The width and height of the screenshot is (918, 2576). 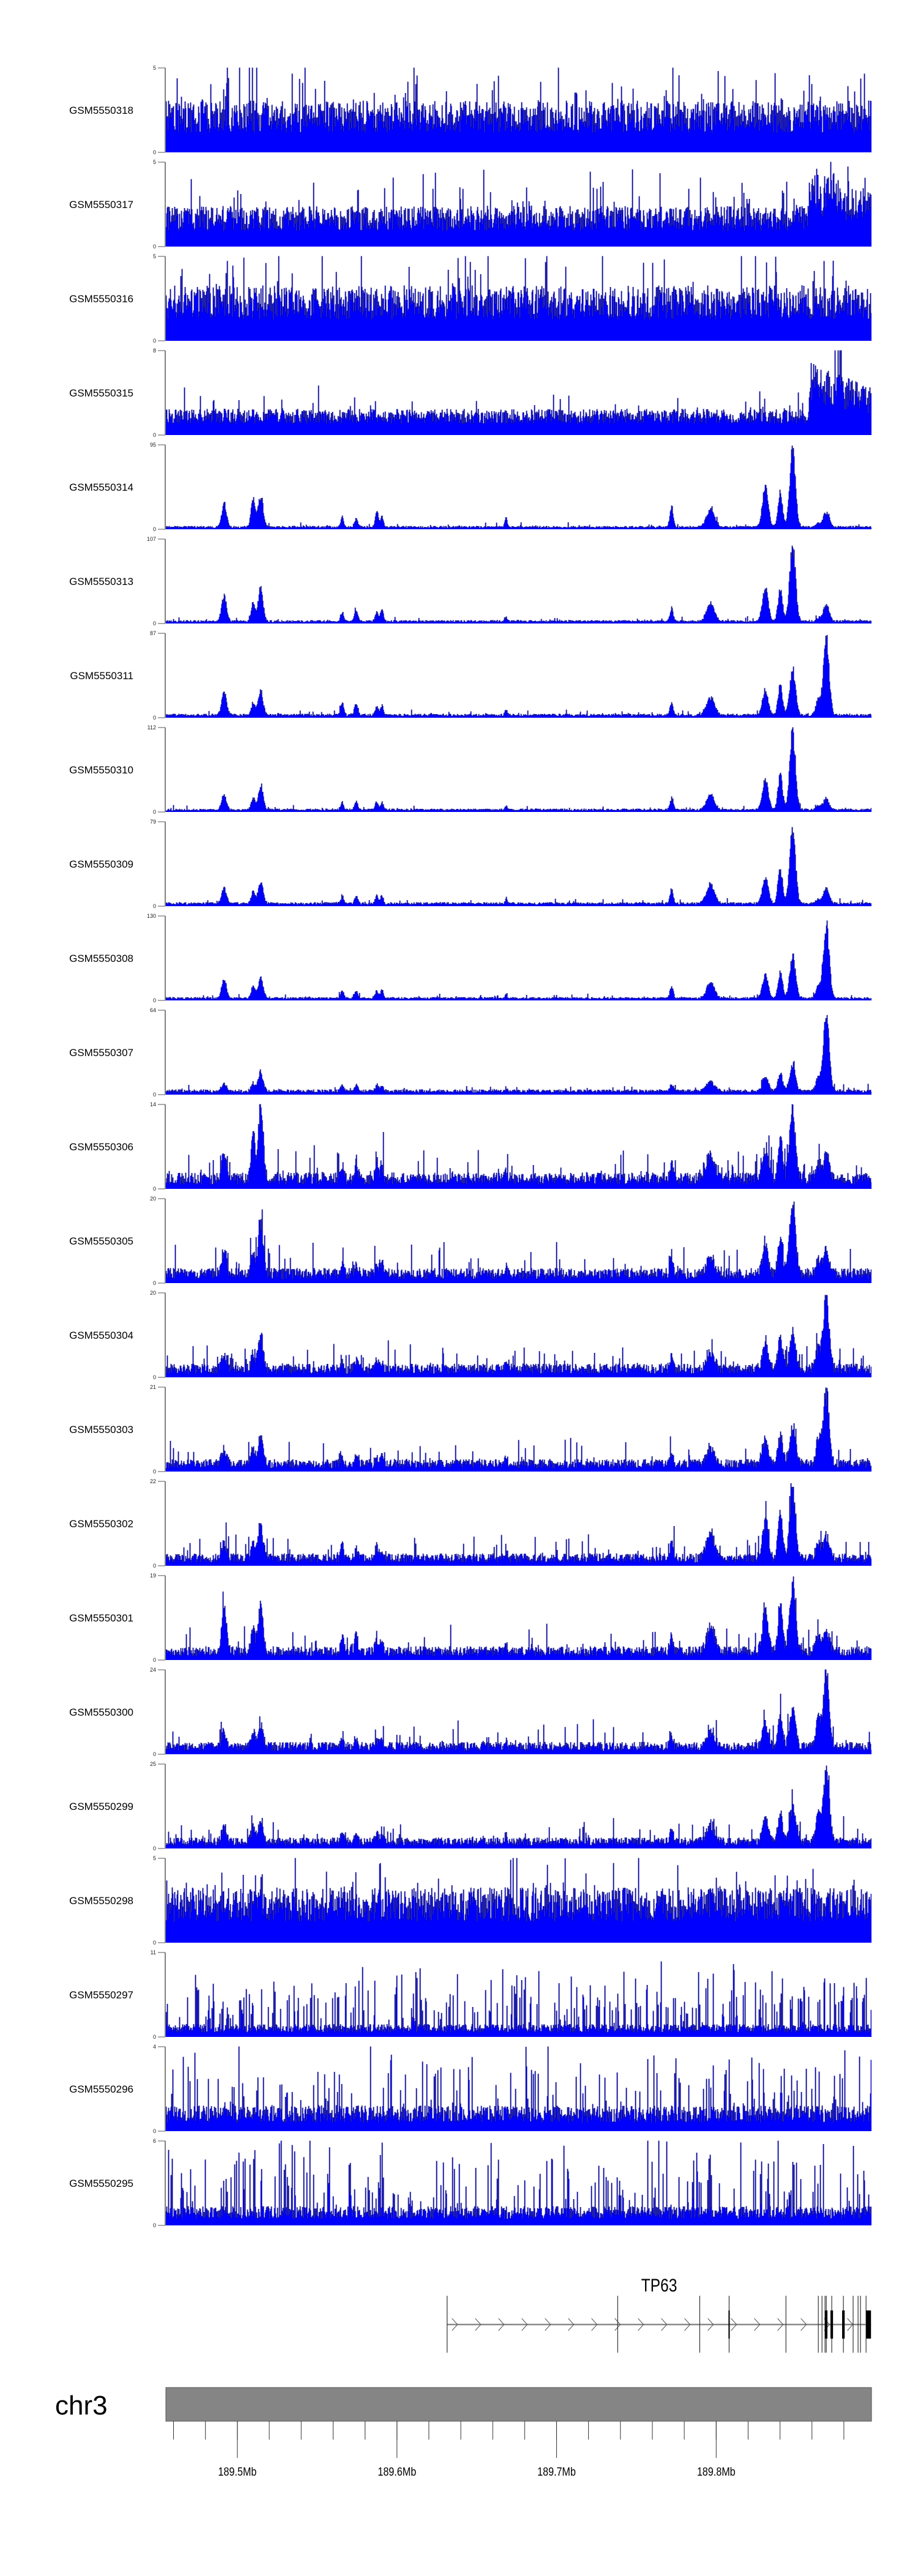 What do you see at coordinates (716, 2472) in the screenshot?
I see `axis-tick-label: 189.8Mb` at bounding box center [716, 2472].